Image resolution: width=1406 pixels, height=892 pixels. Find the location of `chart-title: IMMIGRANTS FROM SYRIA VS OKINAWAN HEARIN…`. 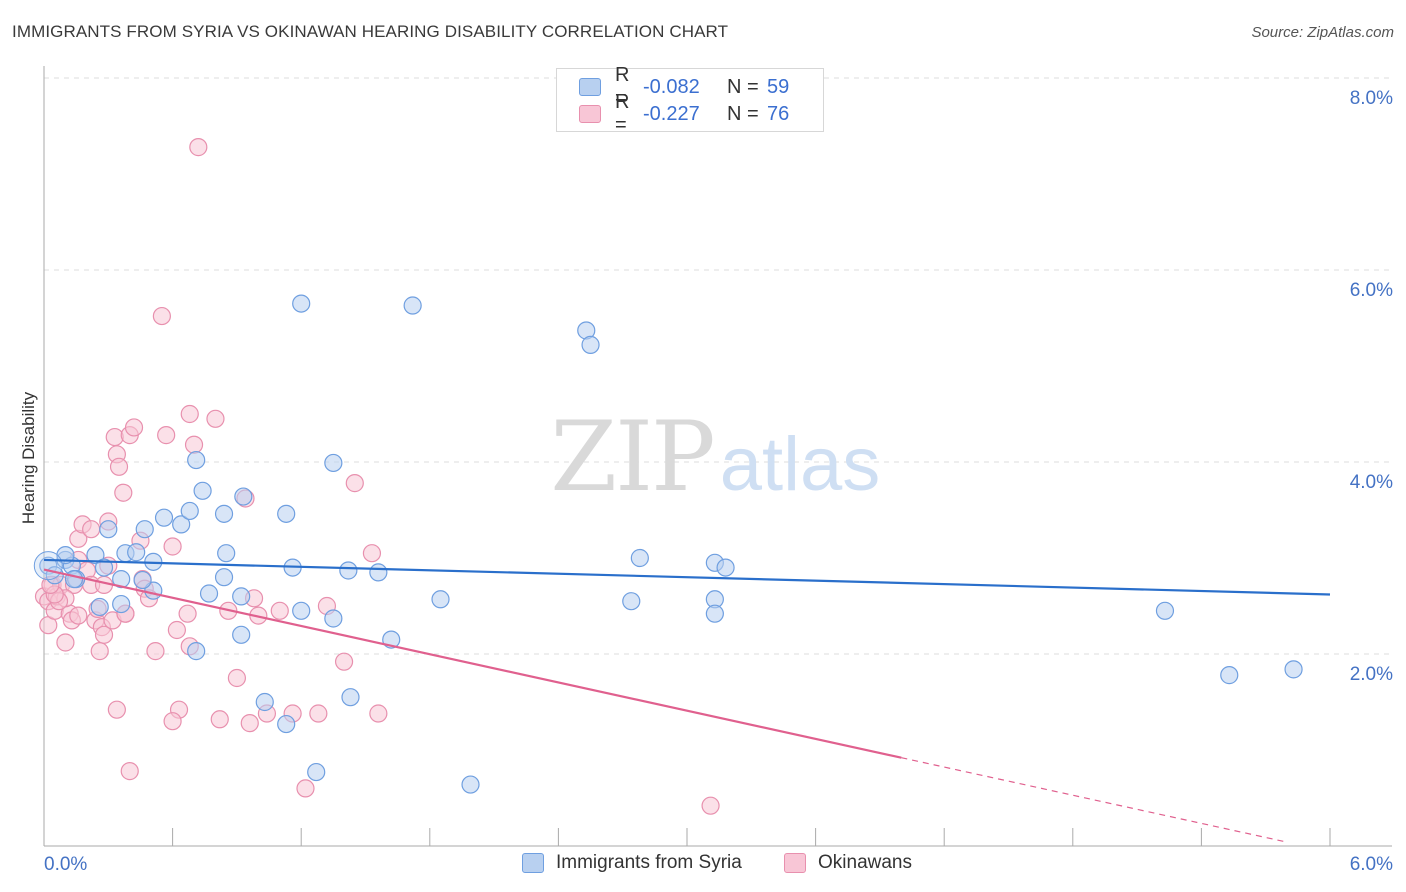

chart-title: IMMIGRANTS FROM SYRIA VS OKINAWAN HEARIN… is located at coordinates (370, 31).